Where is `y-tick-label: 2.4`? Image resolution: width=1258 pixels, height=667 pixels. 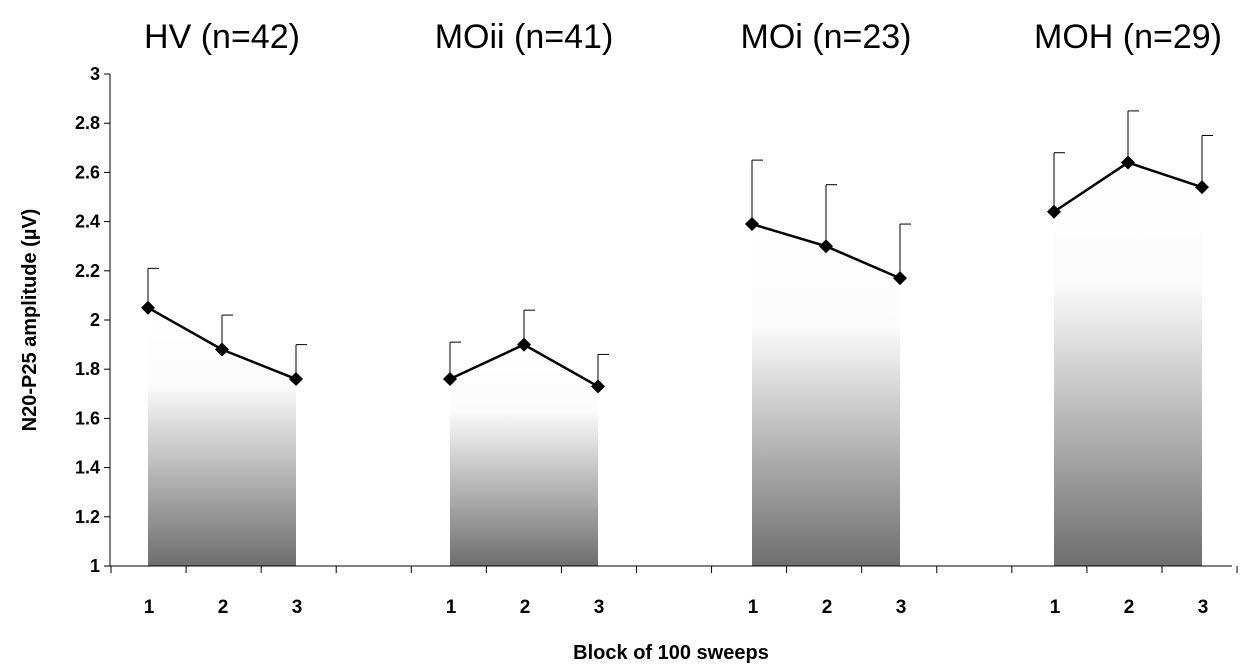
y-tick-label: 2.4 is located at coordinates (87, 222).